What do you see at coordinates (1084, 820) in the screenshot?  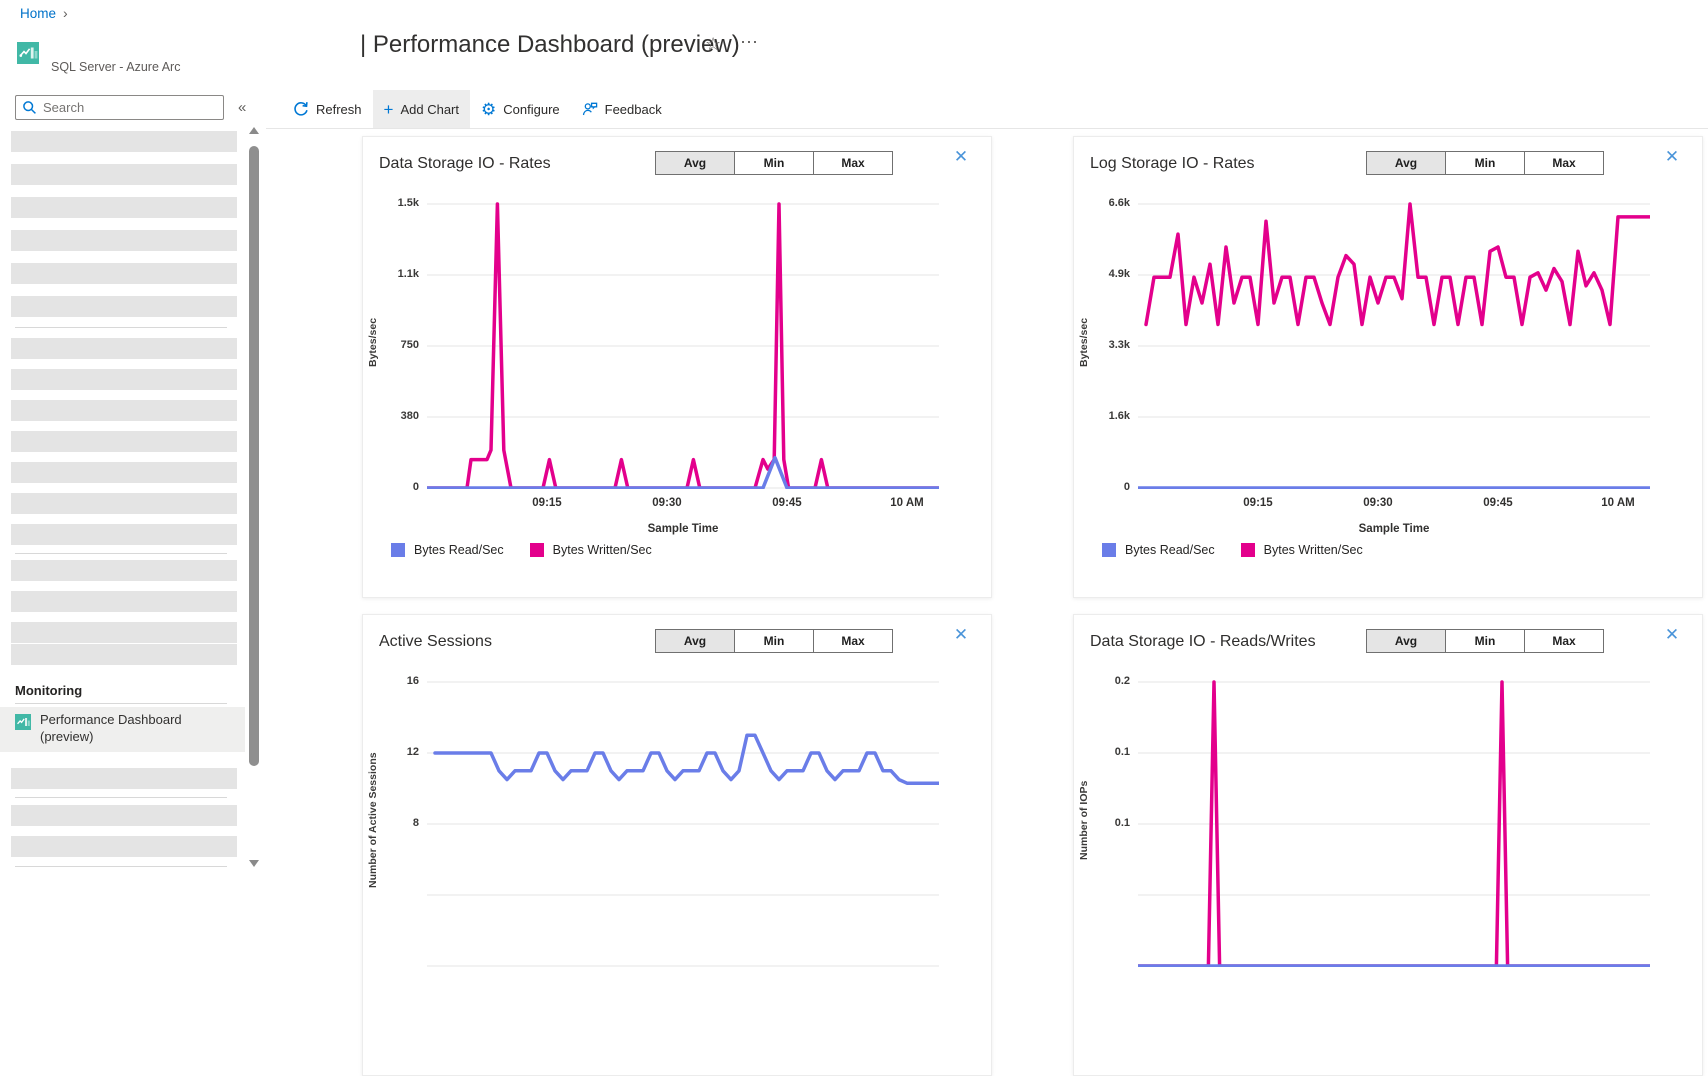 I see `y-axis-title: Number of IOPs` at bounding box center [1084, 820].